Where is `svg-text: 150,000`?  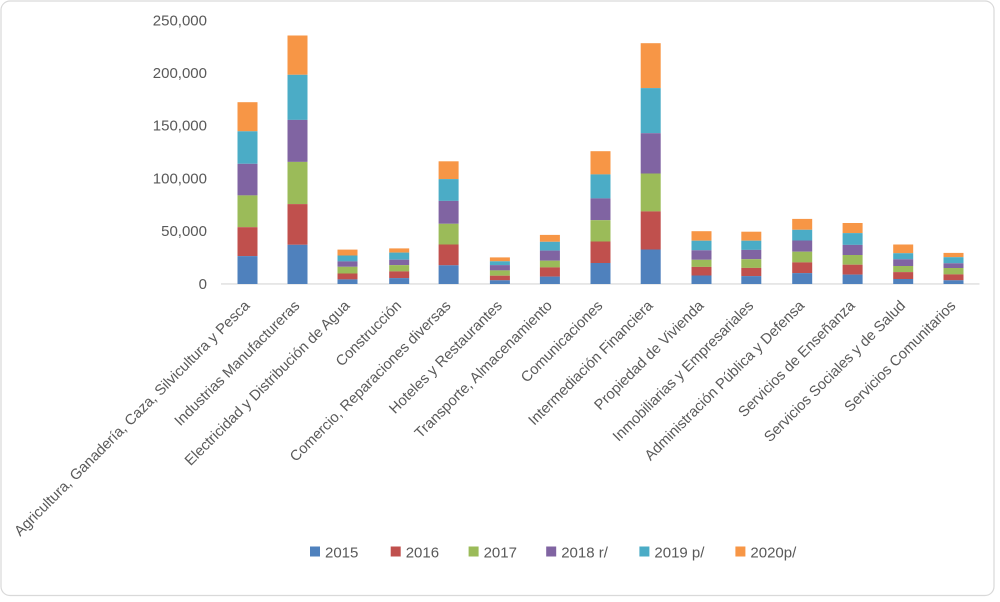 svg-text: 150,000 is located at coordinates (180, 126).